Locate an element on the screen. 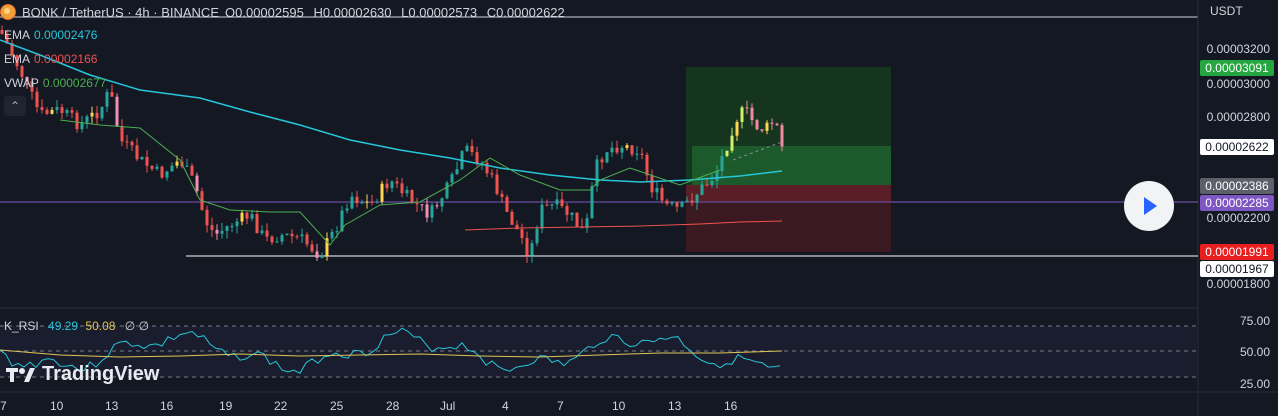 This screenshot has width=1278, height=416. rsi-legend: K_RSI 49.29 50.08 ∅ ∅ is located at coordinates (77, 326).